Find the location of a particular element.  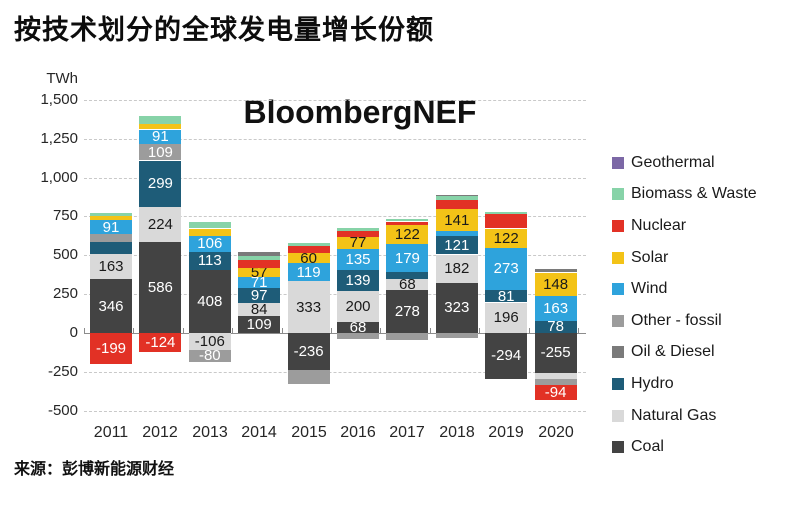

gridline--500 is located at coordinates (335, 411).